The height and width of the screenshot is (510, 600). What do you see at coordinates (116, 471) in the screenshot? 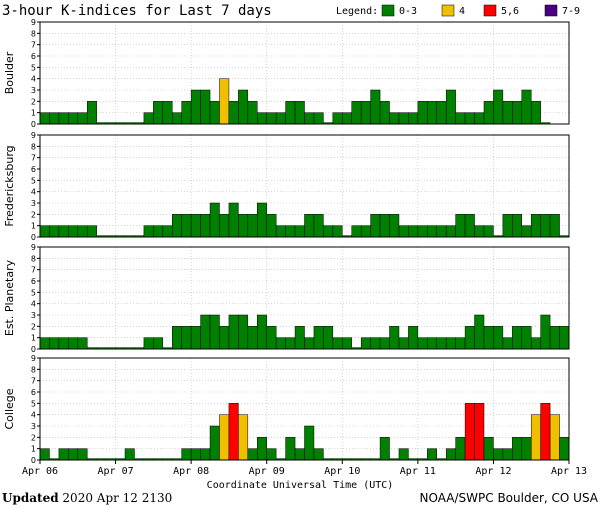
I see `x-tick-label: Apr 07` at bounding box center [116, 471].